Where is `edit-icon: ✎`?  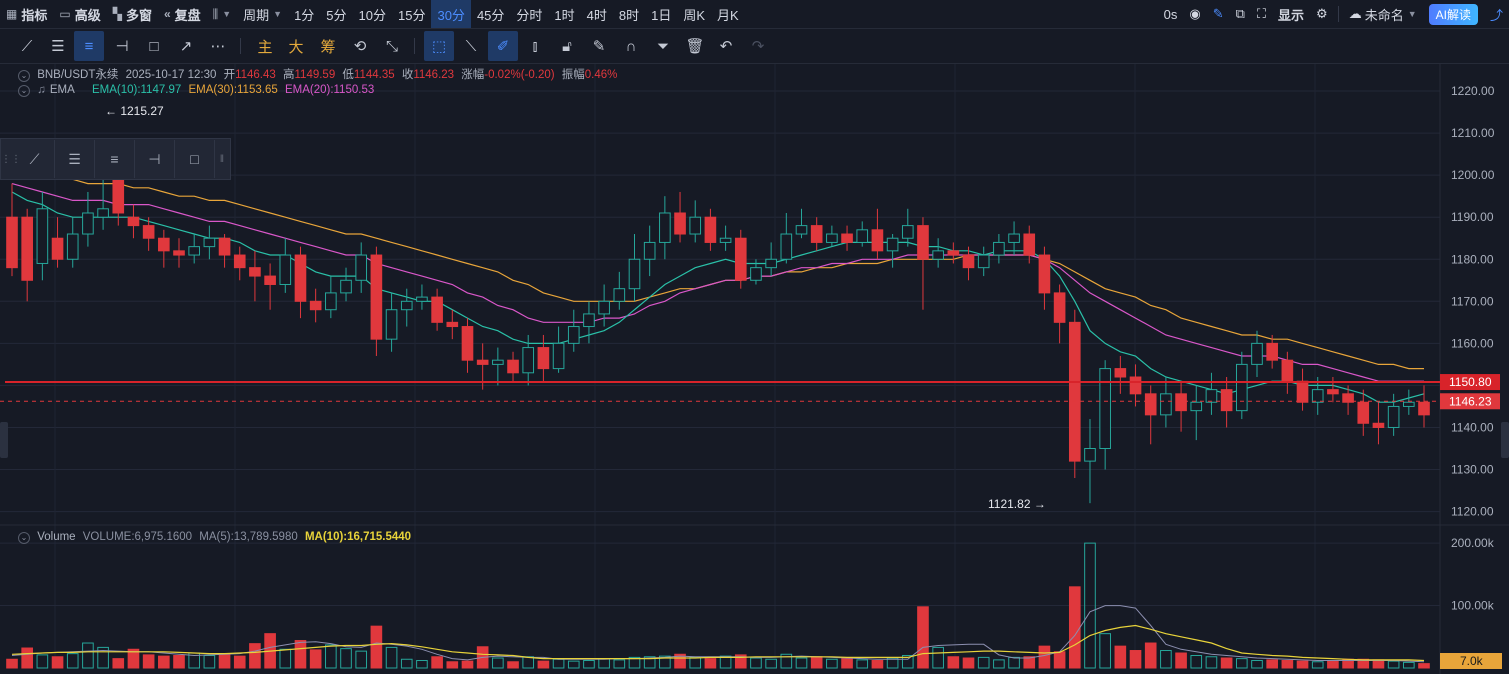 edit-icon: ✎ is located at coordinates (599, 46).